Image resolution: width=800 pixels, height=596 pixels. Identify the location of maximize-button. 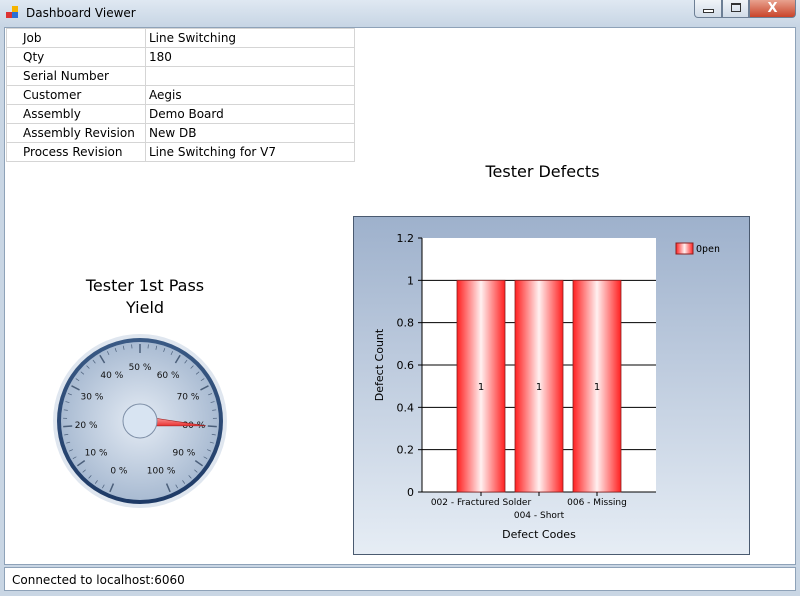
(735, 9).